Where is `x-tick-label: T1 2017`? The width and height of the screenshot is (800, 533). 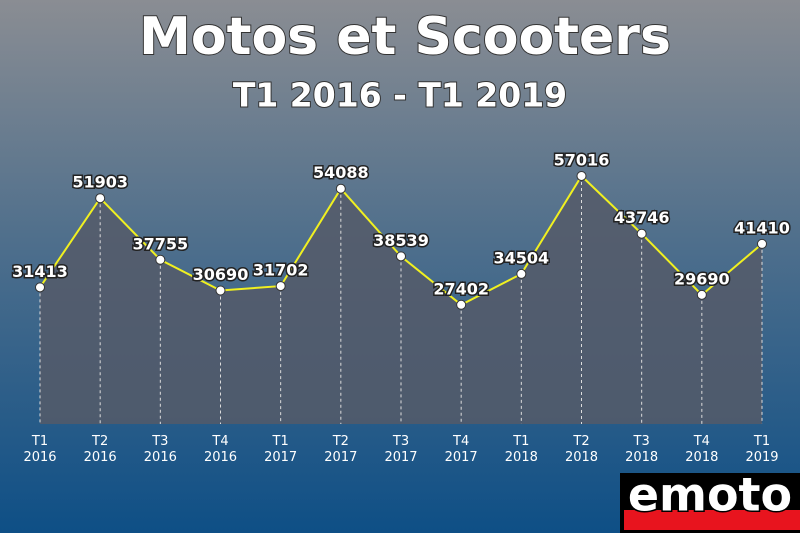
x-tick-label: T1 2017 is located at coordinates (280, 449).